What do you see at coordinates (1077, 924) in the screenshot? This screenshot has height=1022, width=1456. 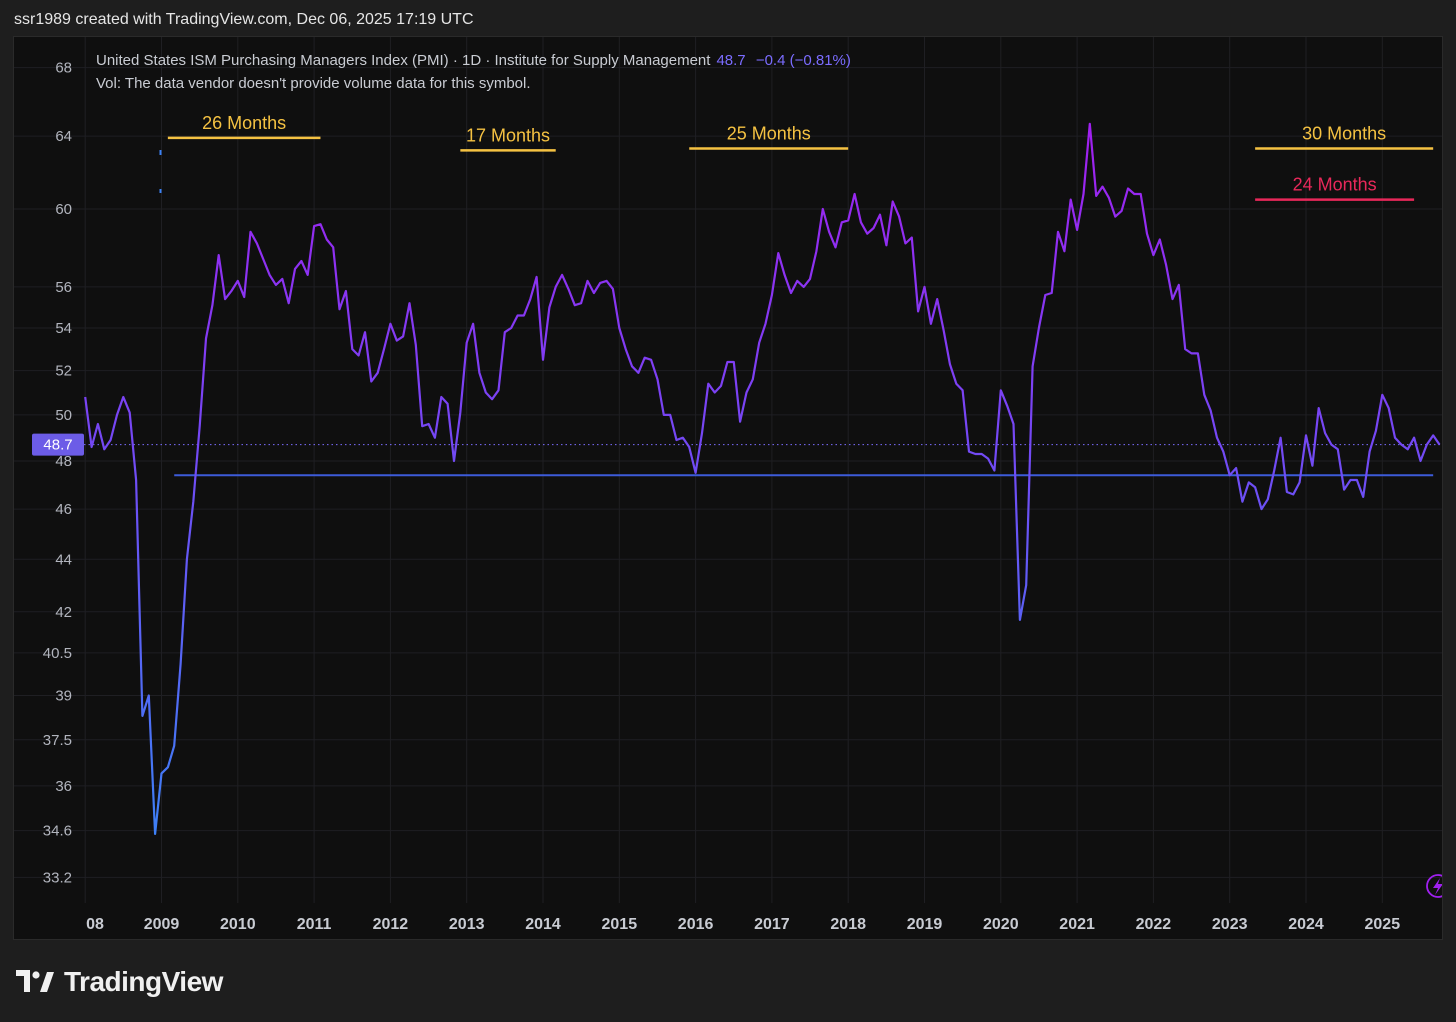 I see `x-tick-label: 2021` at bounding box center [1077, 924].